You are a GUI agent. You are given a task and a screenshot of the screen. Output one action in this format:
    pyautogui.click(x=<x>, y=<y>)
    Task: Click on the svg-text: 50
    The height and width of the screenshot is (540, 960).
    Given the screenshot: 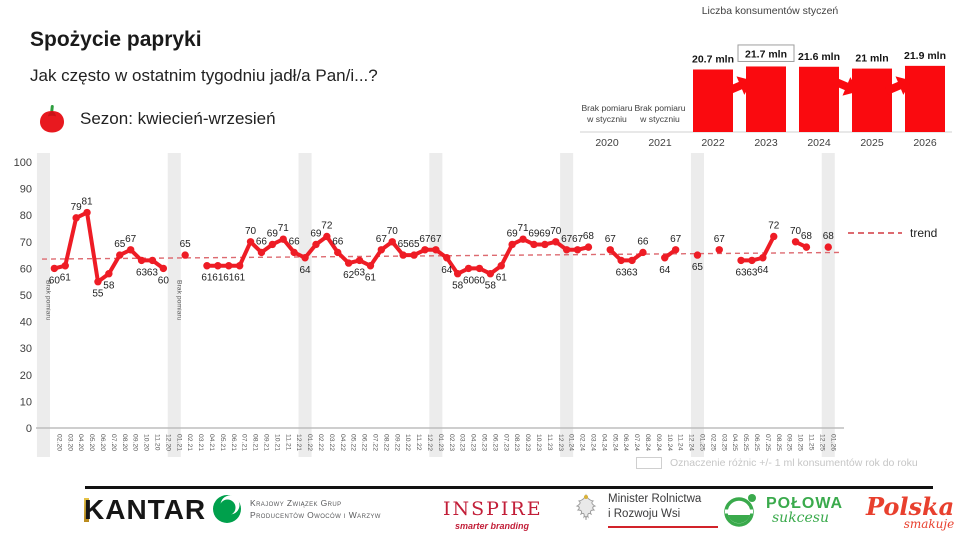 What is the action you would take?
    pyautogui.click(x=26, y=296)
    